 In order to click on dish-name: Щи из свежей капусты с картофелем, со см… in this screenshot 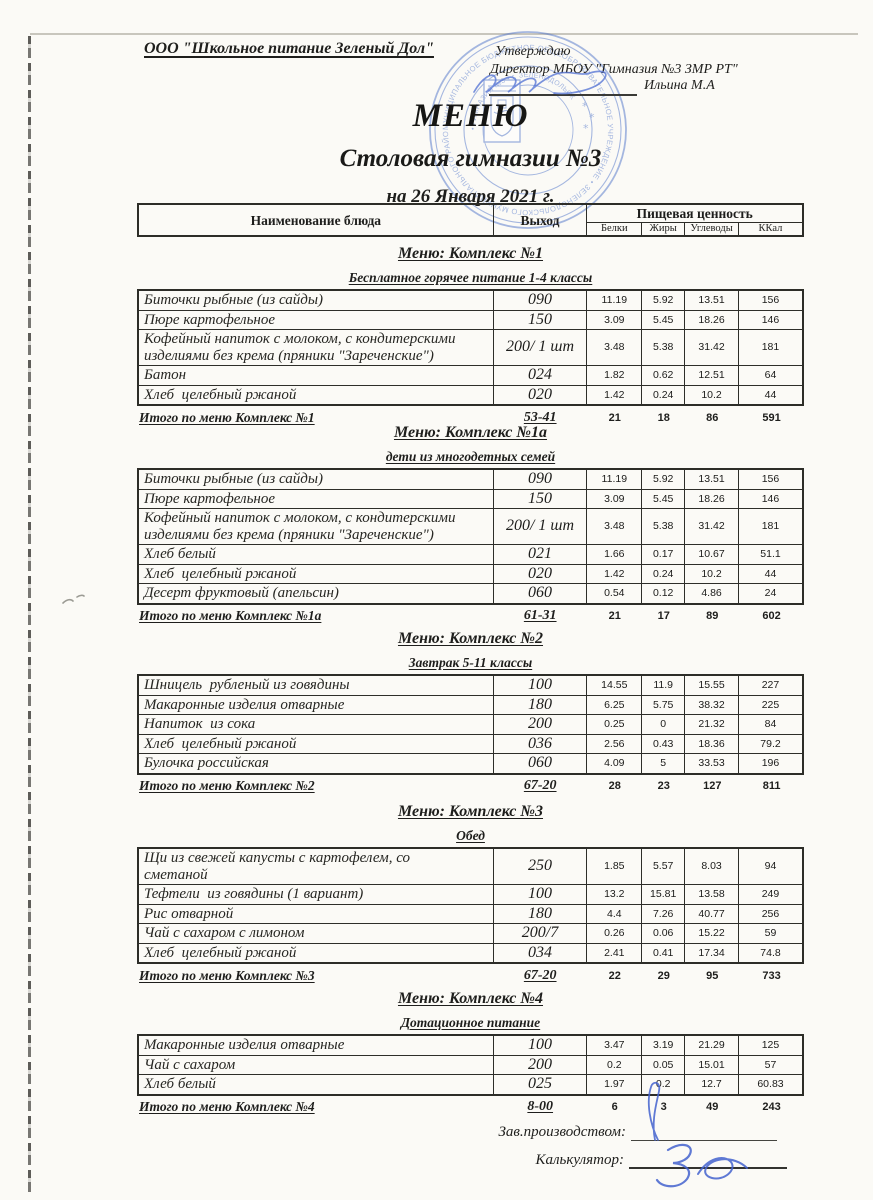, I will do `click(315, 866)`.